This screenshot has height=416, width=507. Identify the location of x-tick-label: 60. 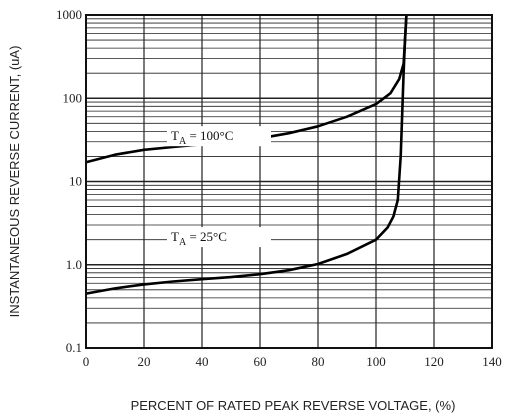
(260, 361).